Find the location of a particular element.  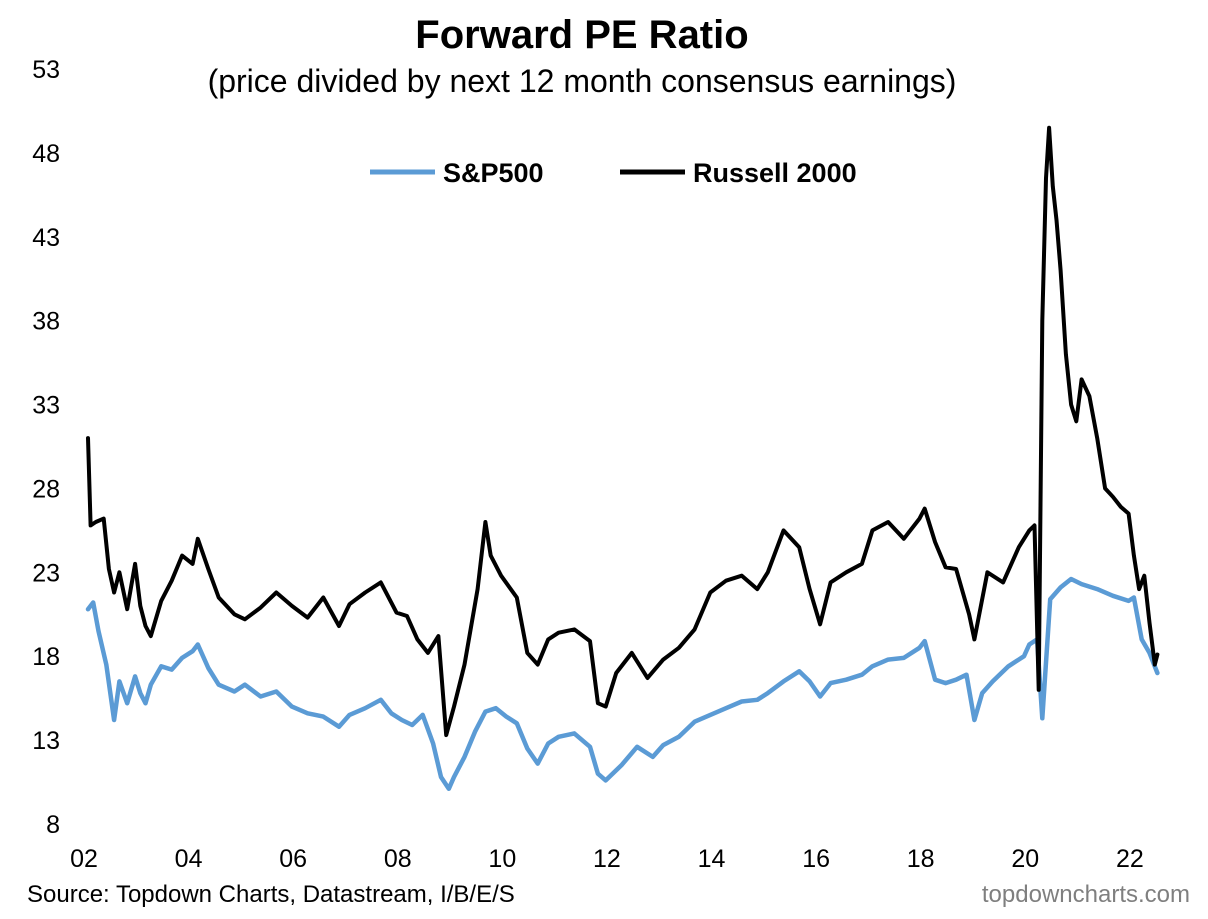

x-tick-label: 06 is located at coordinates (293, 859).